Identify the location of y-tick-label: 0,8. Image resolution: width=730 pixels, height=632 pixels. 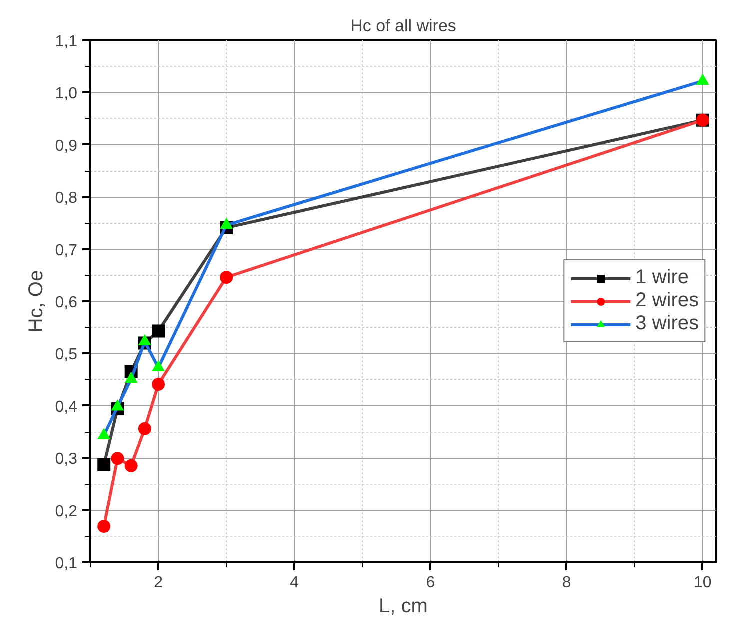
(66, 199).